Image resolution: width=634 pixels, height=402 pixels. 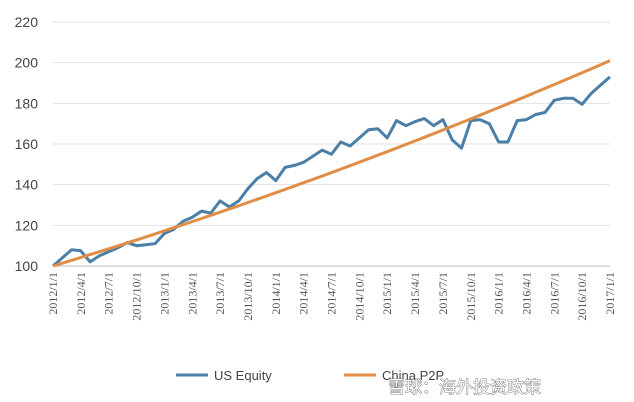 I want to click on x-tick-label: 2015/4/1, so click(x=415, y=293).